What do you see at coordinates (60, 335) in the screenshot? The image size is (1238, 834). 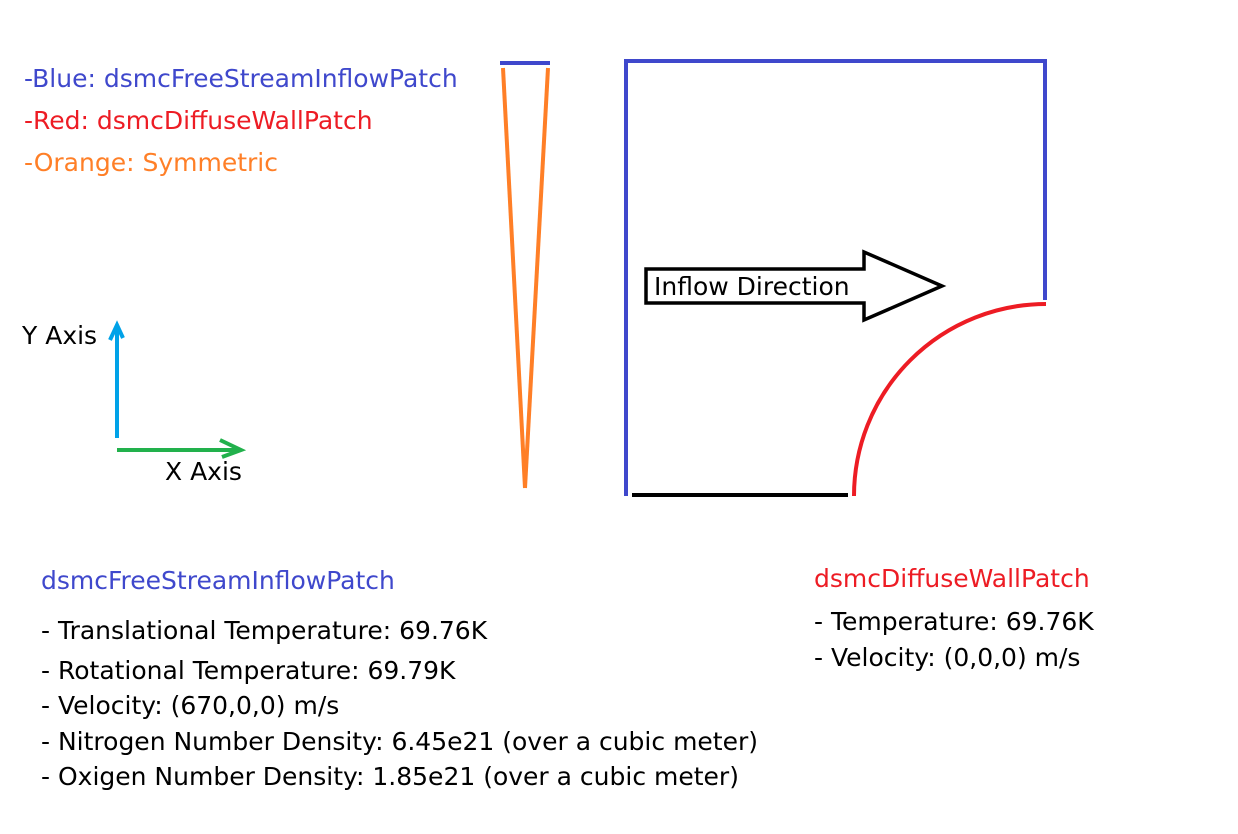 I see `y-axis-label: Y Axis` at bounding box center [60, 335].